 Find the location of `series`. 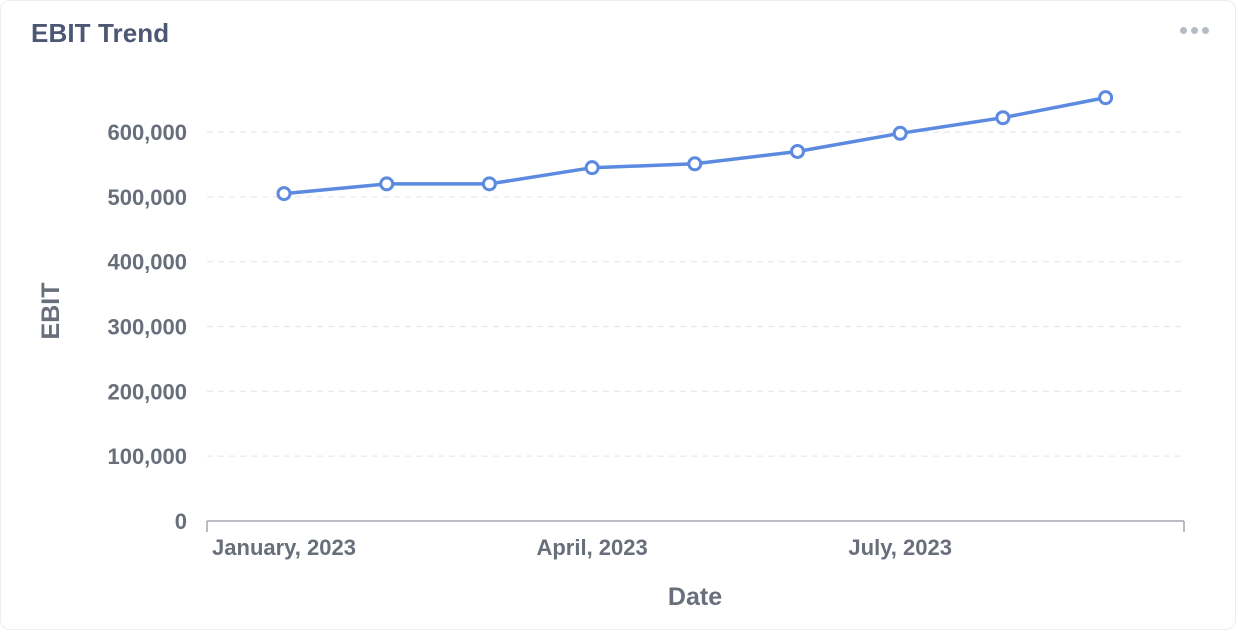

series is located at coordinates (695, 146).